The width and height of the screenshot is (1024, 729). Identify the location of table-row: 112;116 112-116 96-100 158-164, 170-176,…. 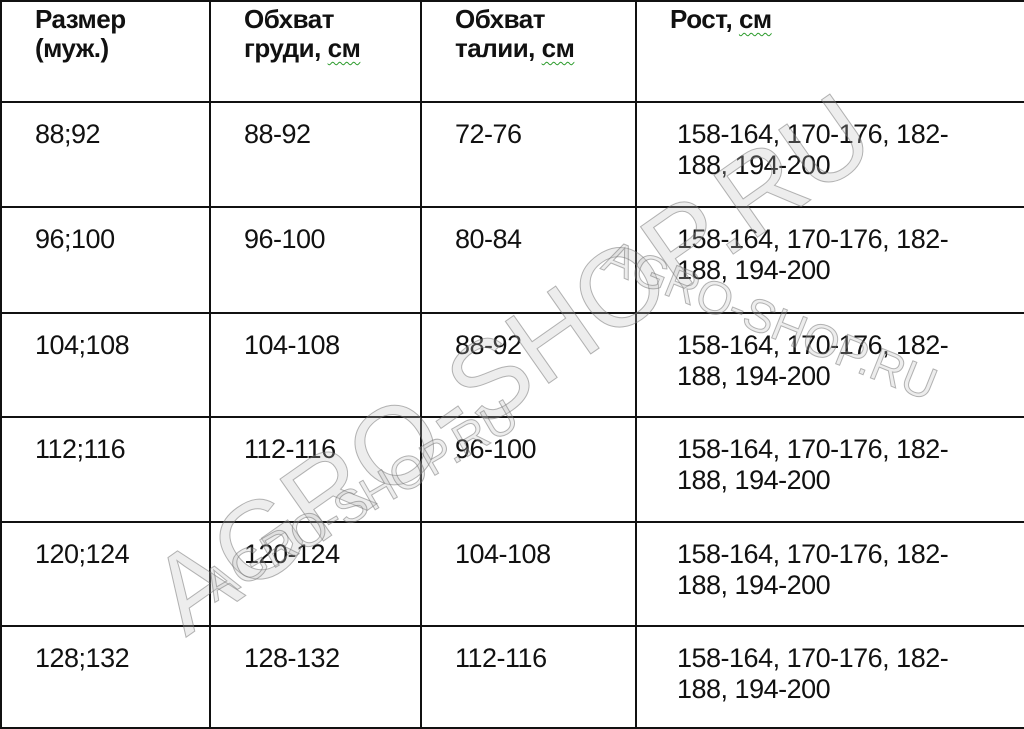
(512, 469).